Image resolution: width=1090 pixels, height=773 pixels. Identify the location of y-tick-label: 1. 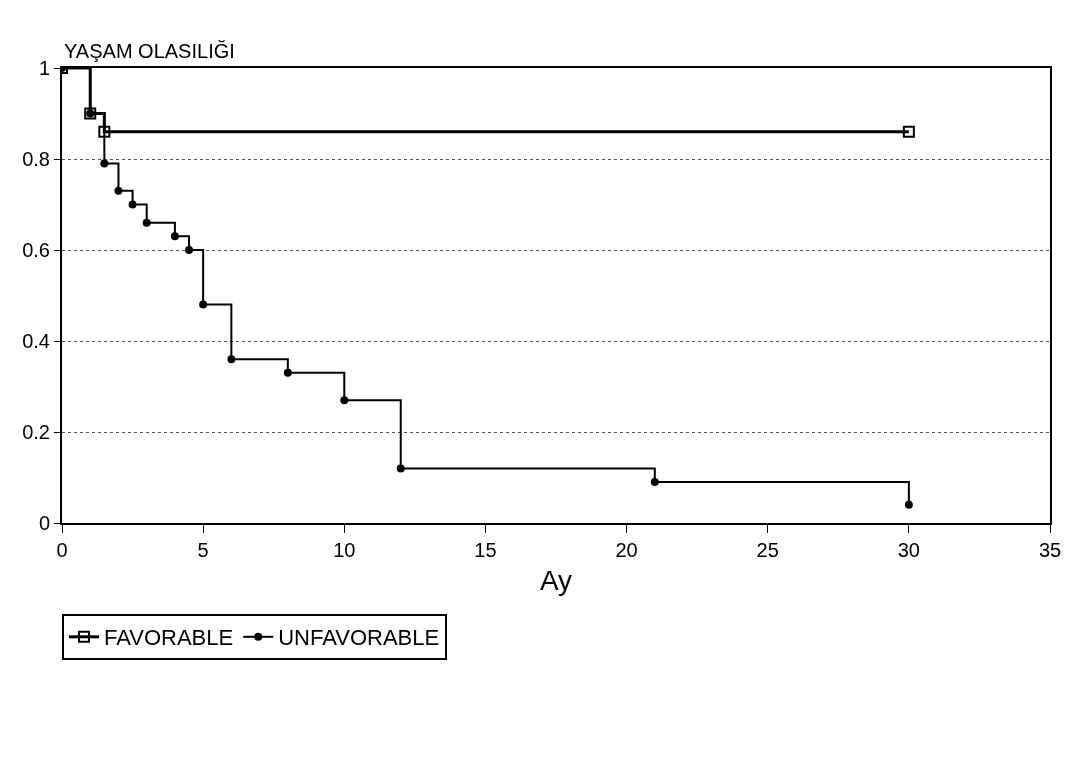
(44, 68).